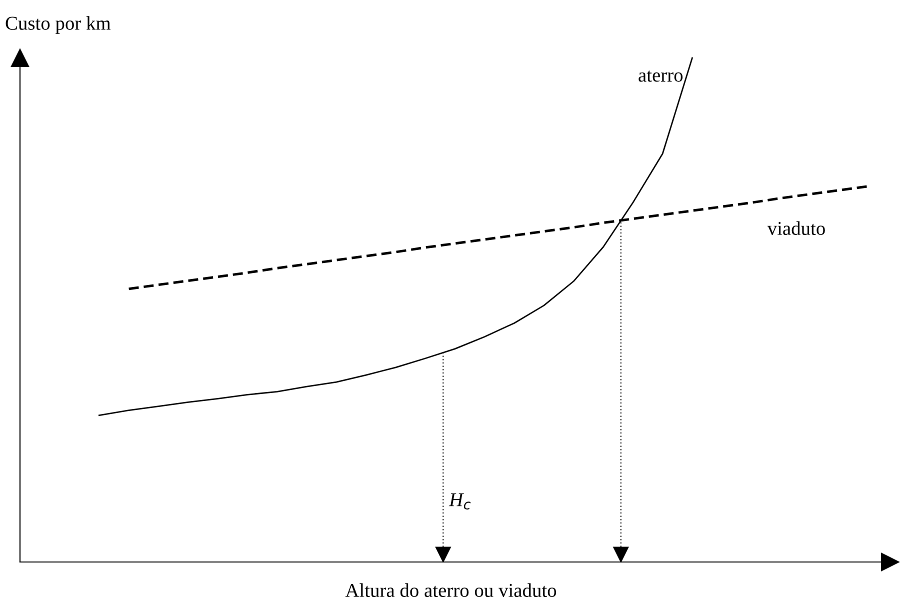  What do you see at coordinates (796, 228) in the screenshot?
I see `series-label: viaduto` at bounding box center [796, 228].